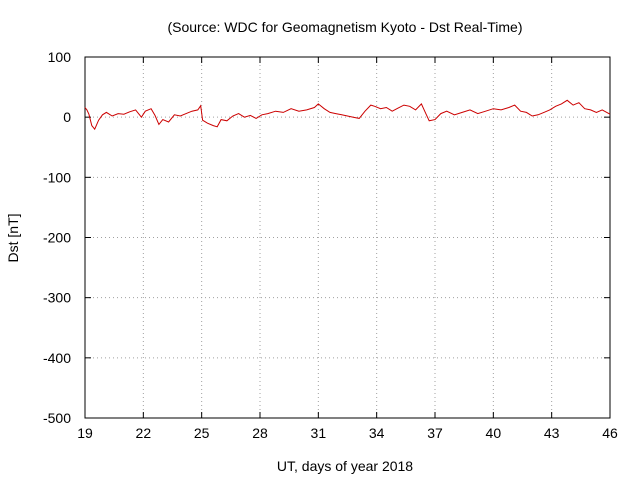 The width and height of the screenshot is (640, 480). What do you see at coordinates (13, 237) in the screenshot?
I see `y-axis-label: Dst [nT]` at bounding box center [13, 237].